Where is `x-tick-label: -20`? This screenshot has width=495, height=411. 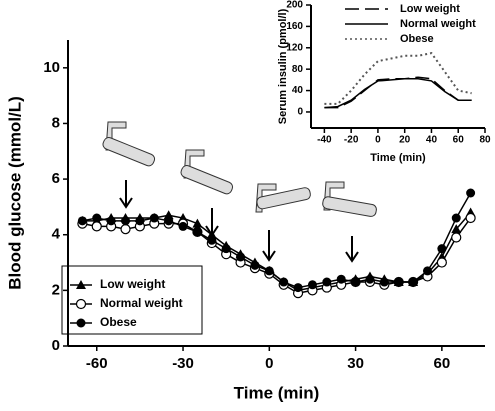
x-tick-label: -20 is located at coordinates (351, 140).